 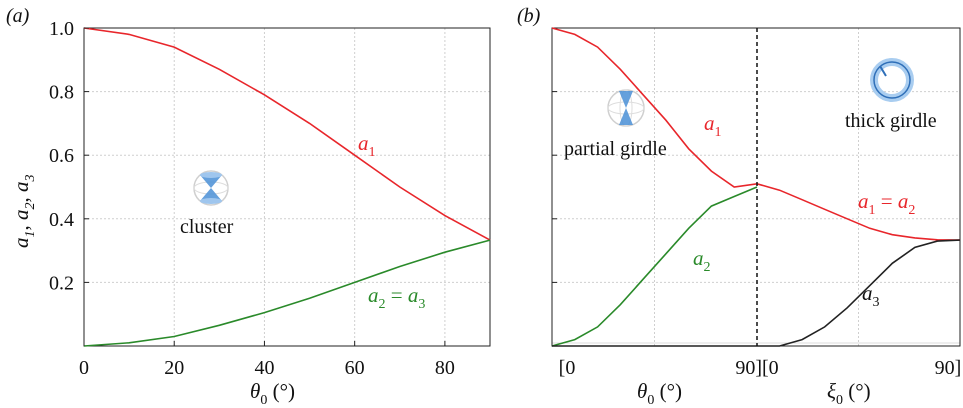 I want to click on annot-a2-a3: a2 = a3, so click(x=396, y=297).